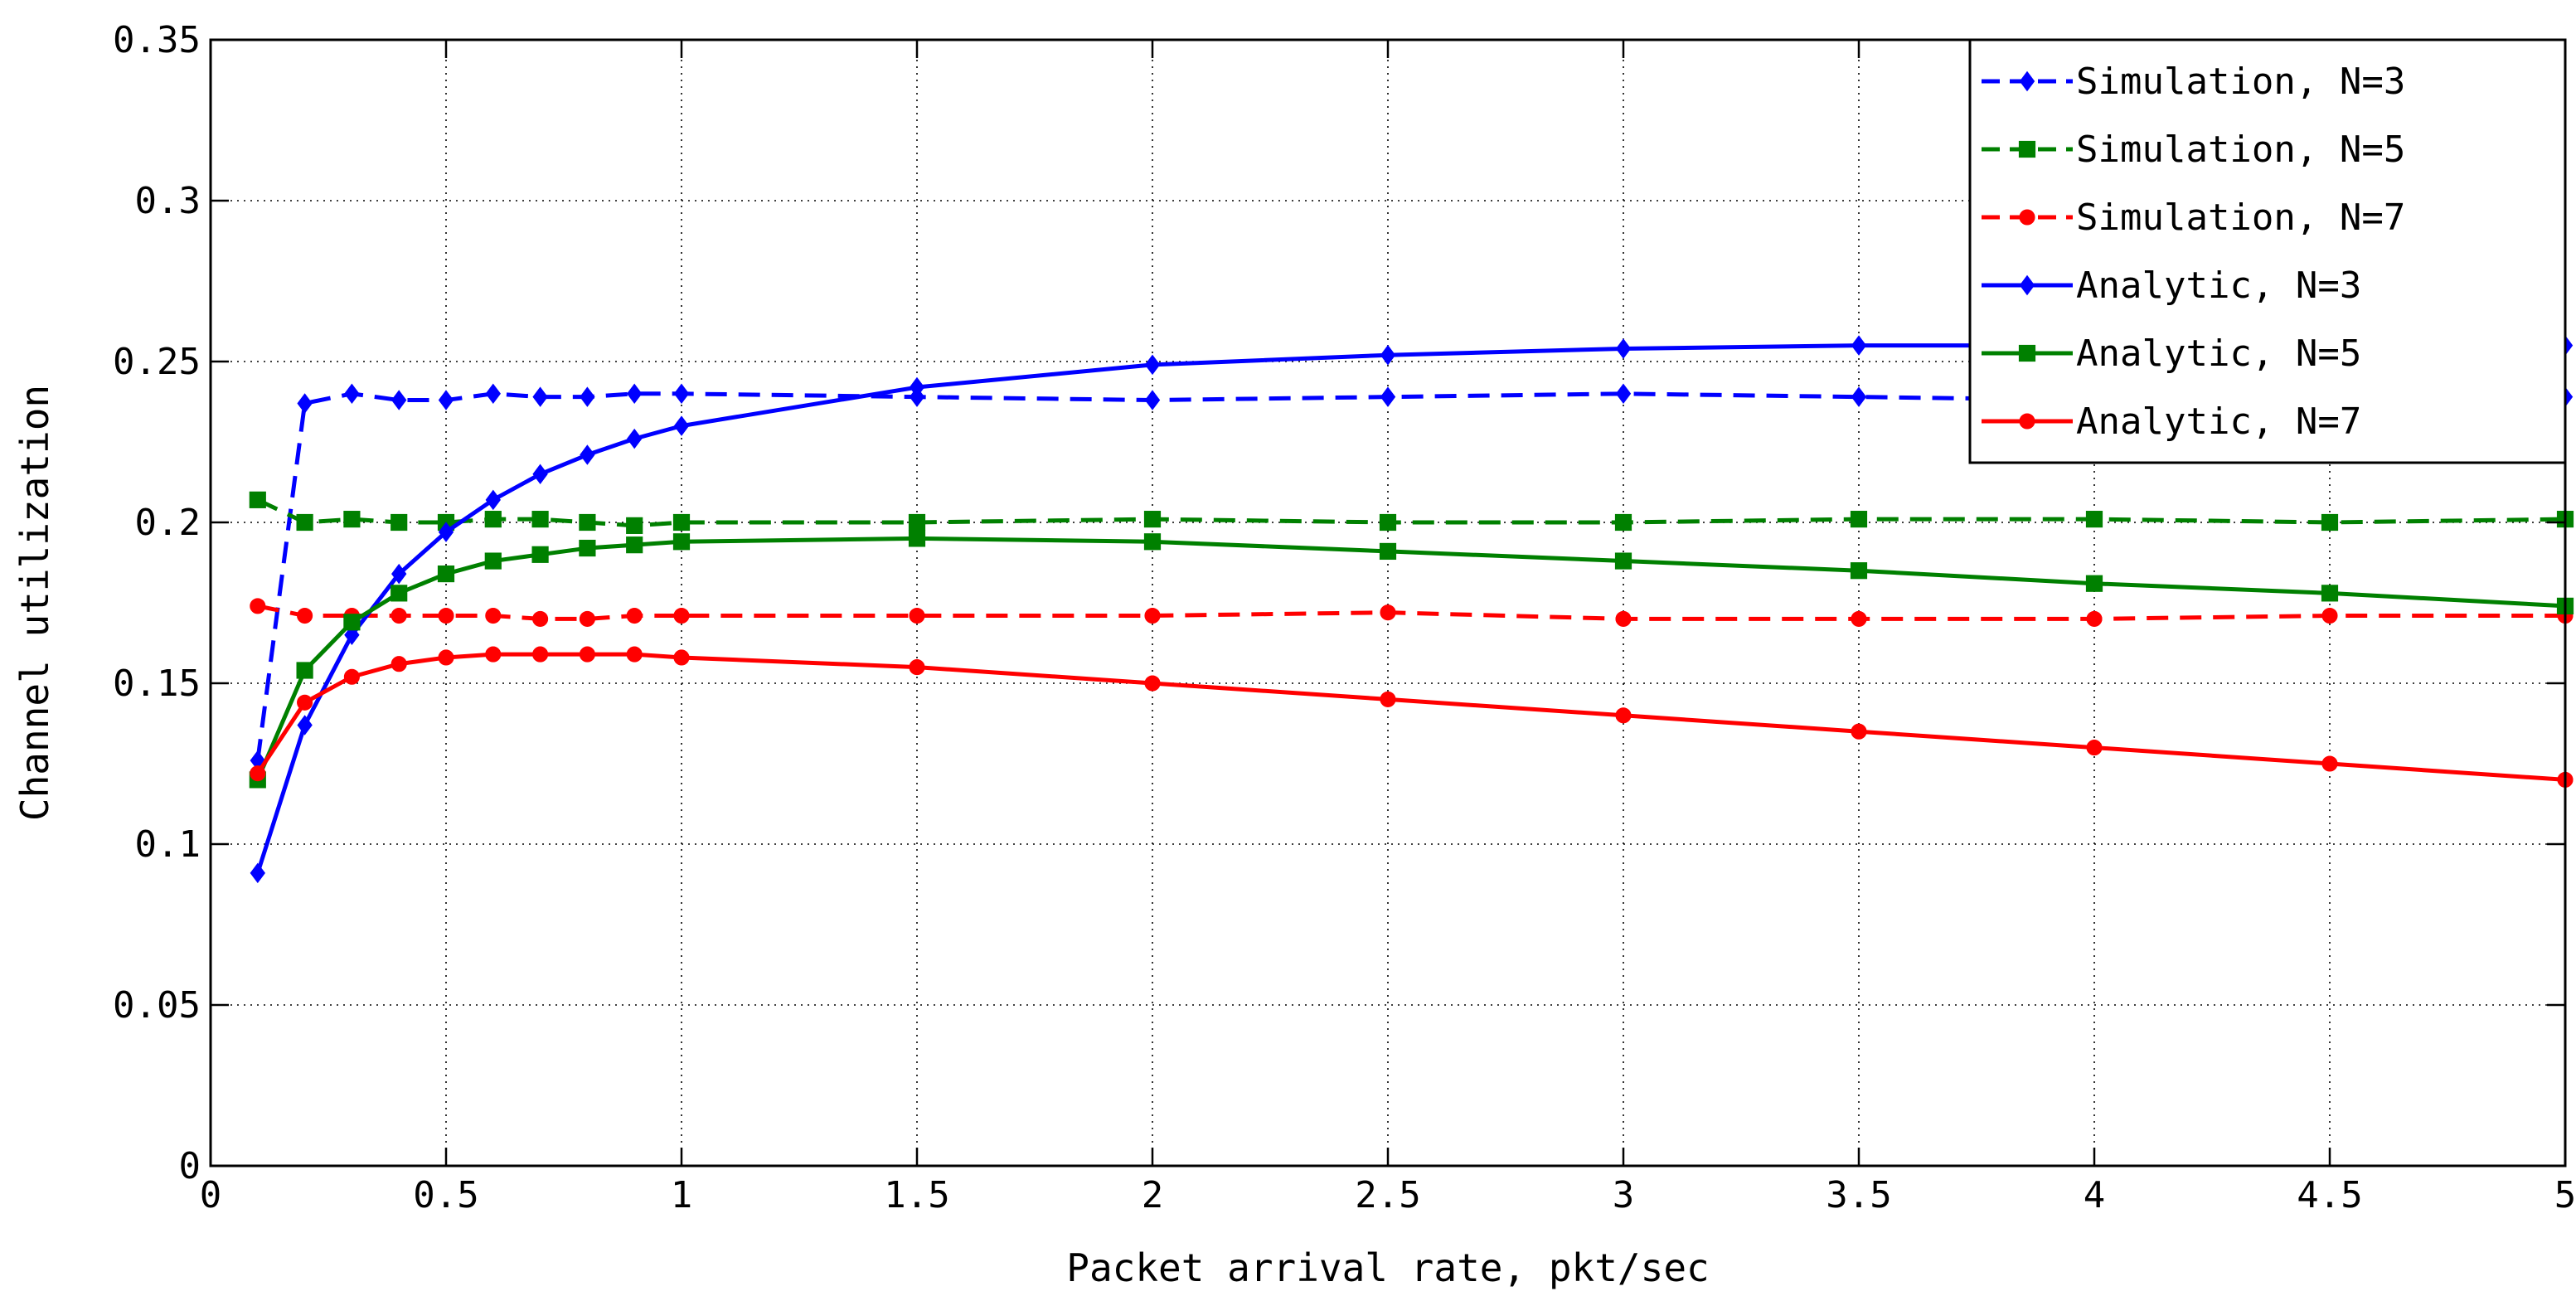 This screenshot has height=1301, width=2576. What do you see at coordinates (2240, 150) in the screenshot?
I see `legend-label: Simulation, N=5` at bounding box center [2240, 150].